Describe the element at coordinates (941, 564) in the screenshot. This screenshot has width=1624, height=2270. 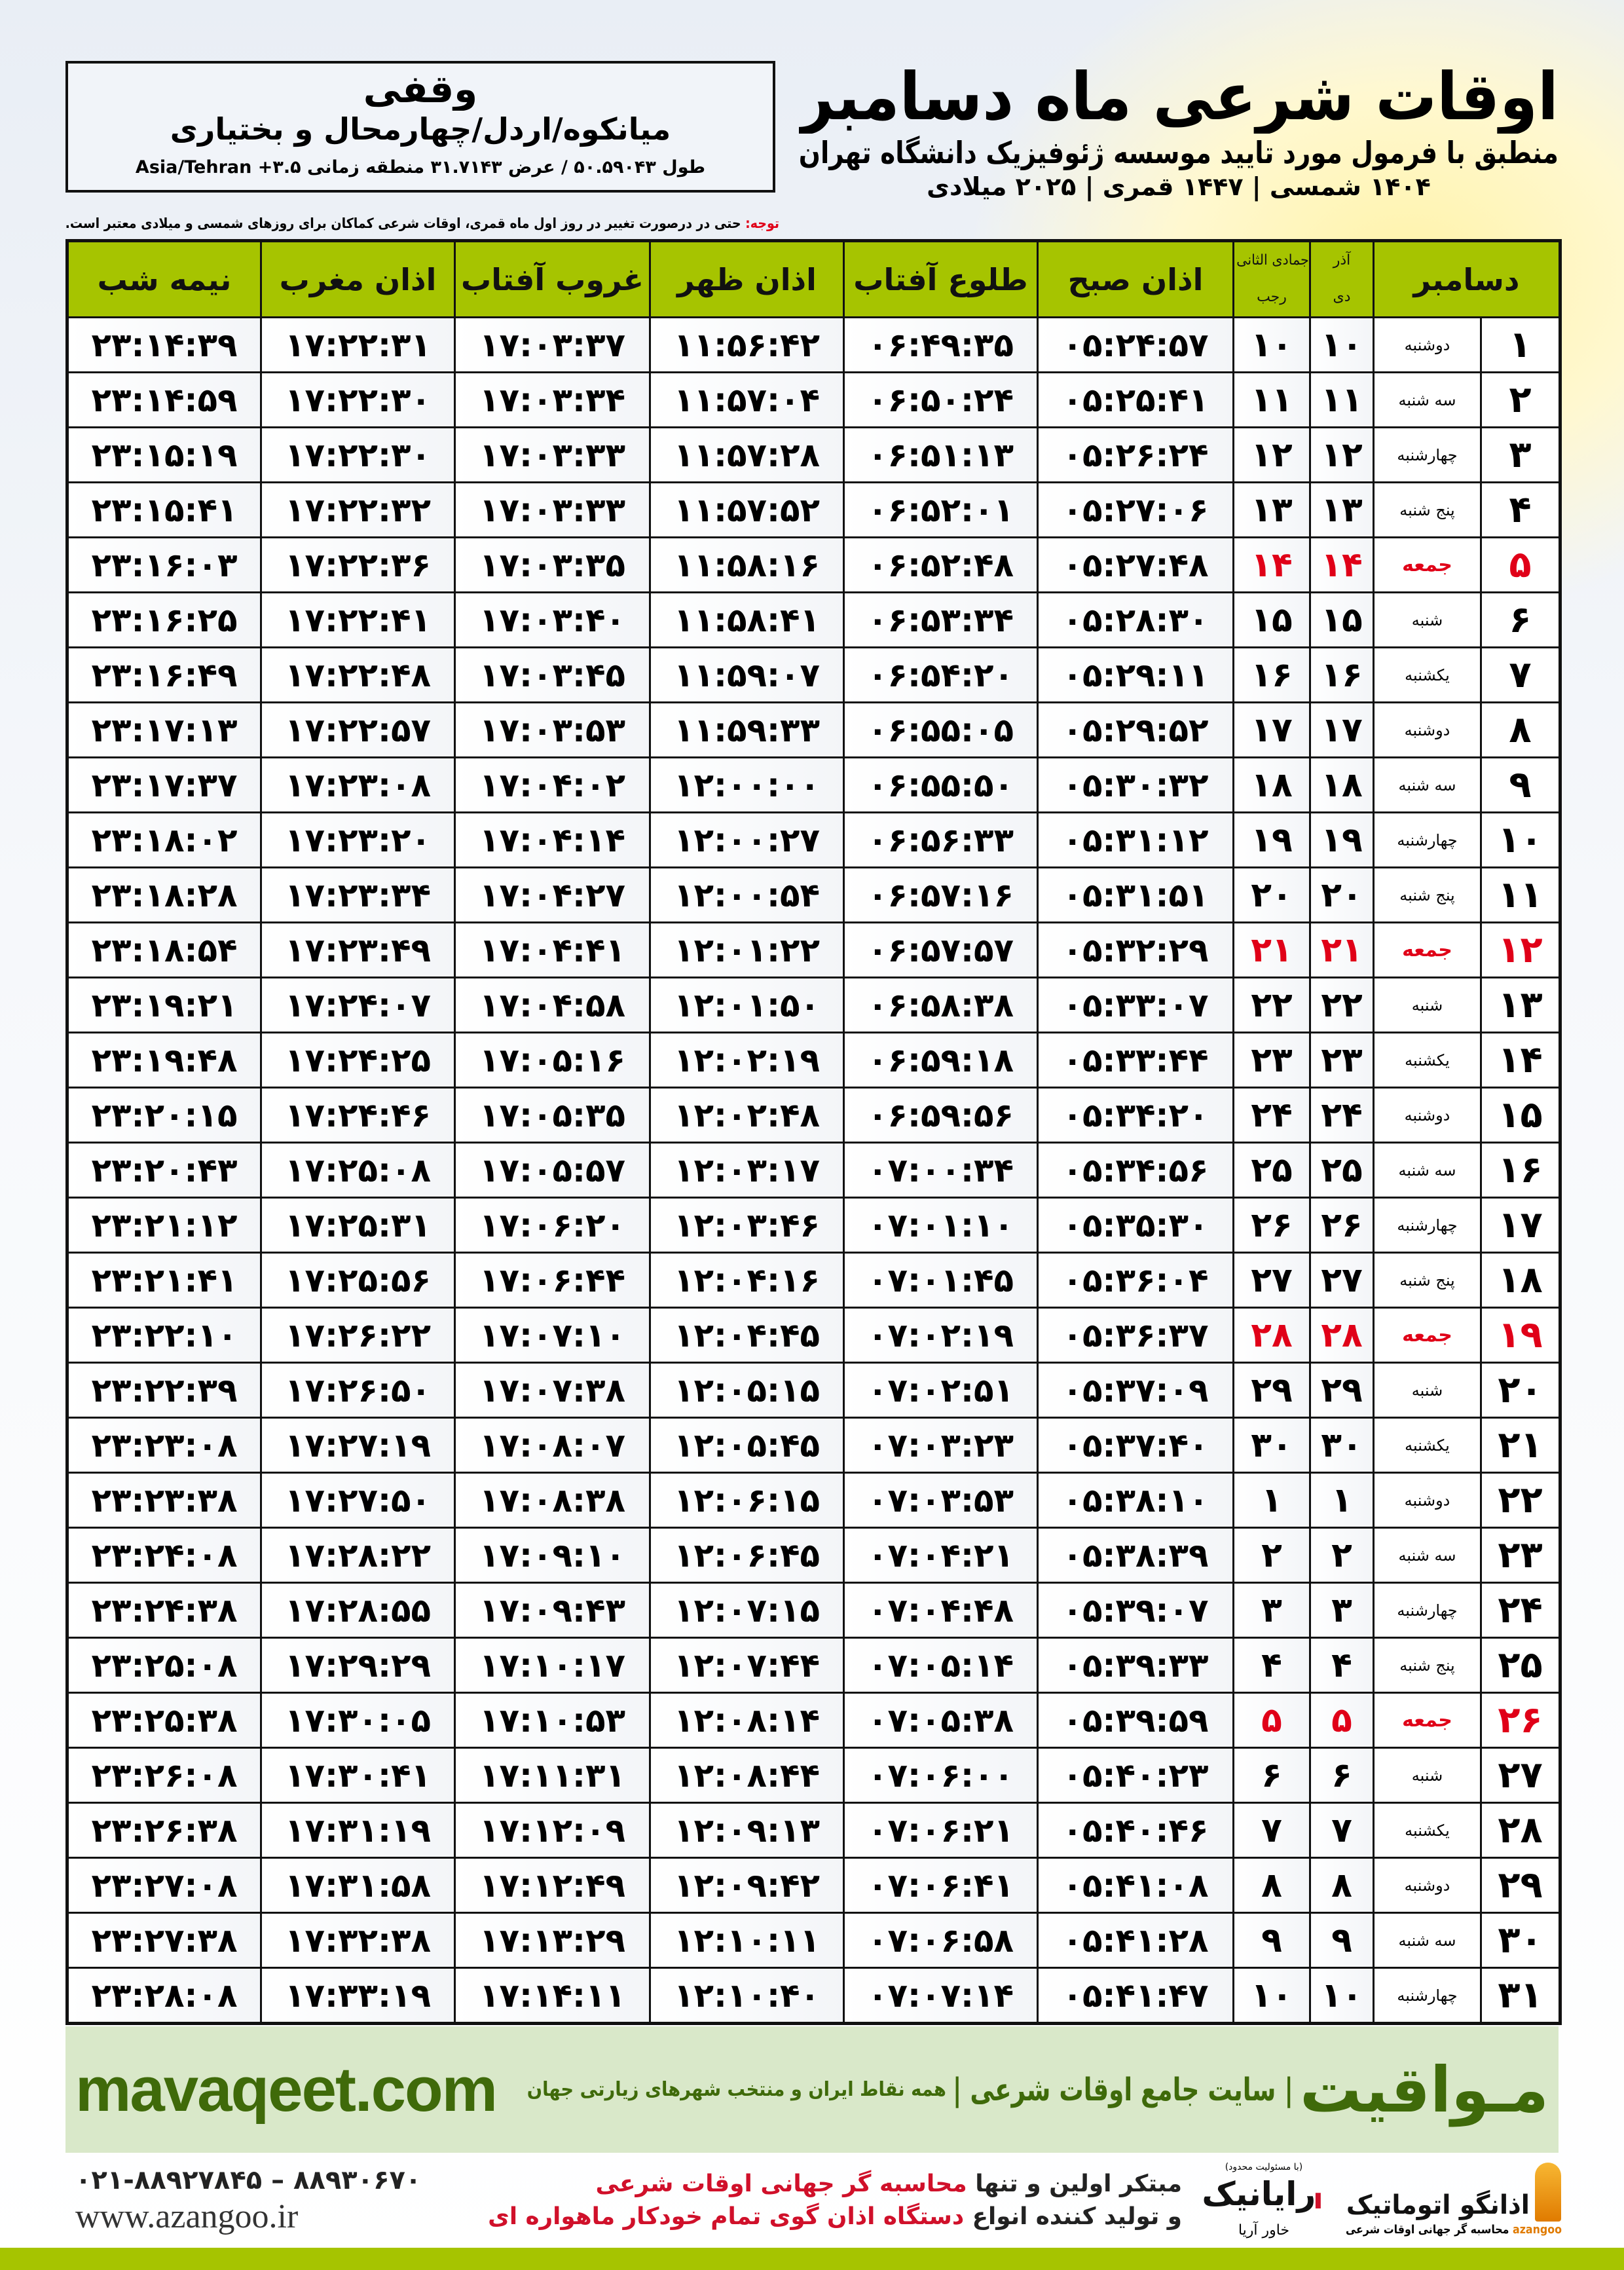
I see `sunrise-time: ۰۶:۵۲:۴۸` at that location.